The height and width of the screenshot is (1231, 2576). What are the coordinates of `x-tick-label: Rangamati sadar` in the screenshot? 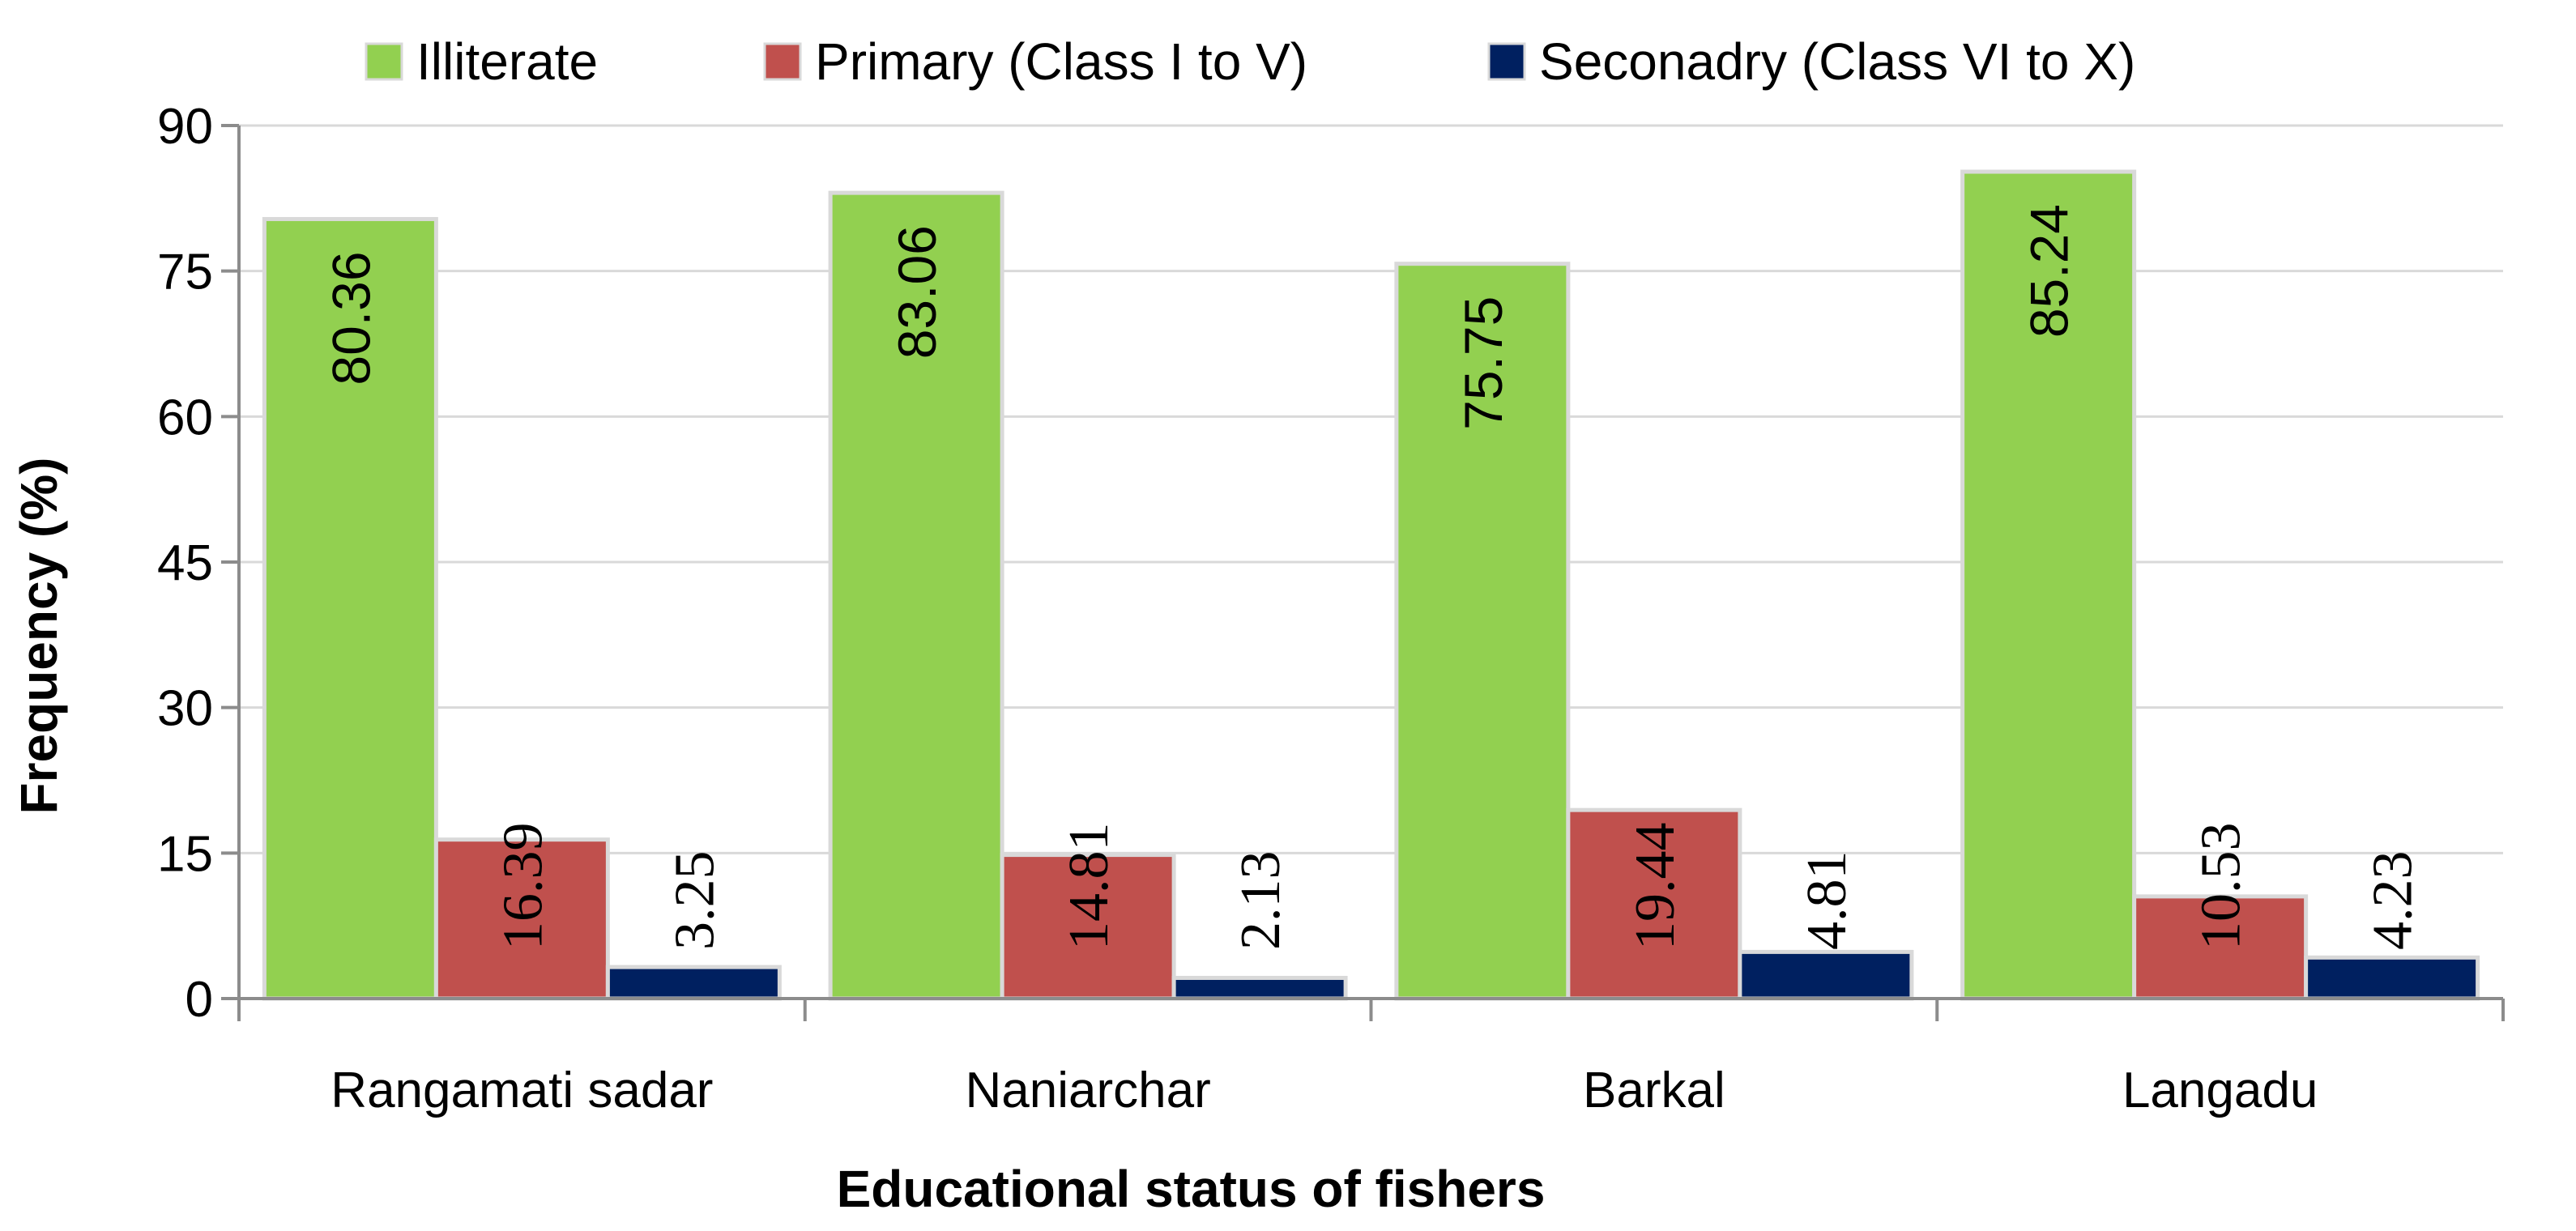 It's located at (522, 1090).